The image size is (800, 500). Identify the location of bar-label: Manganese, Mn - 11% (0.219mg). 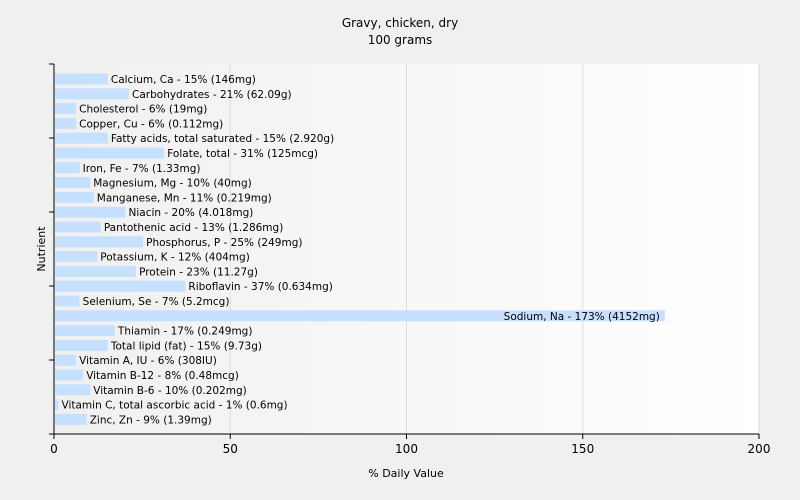
(184, 198).